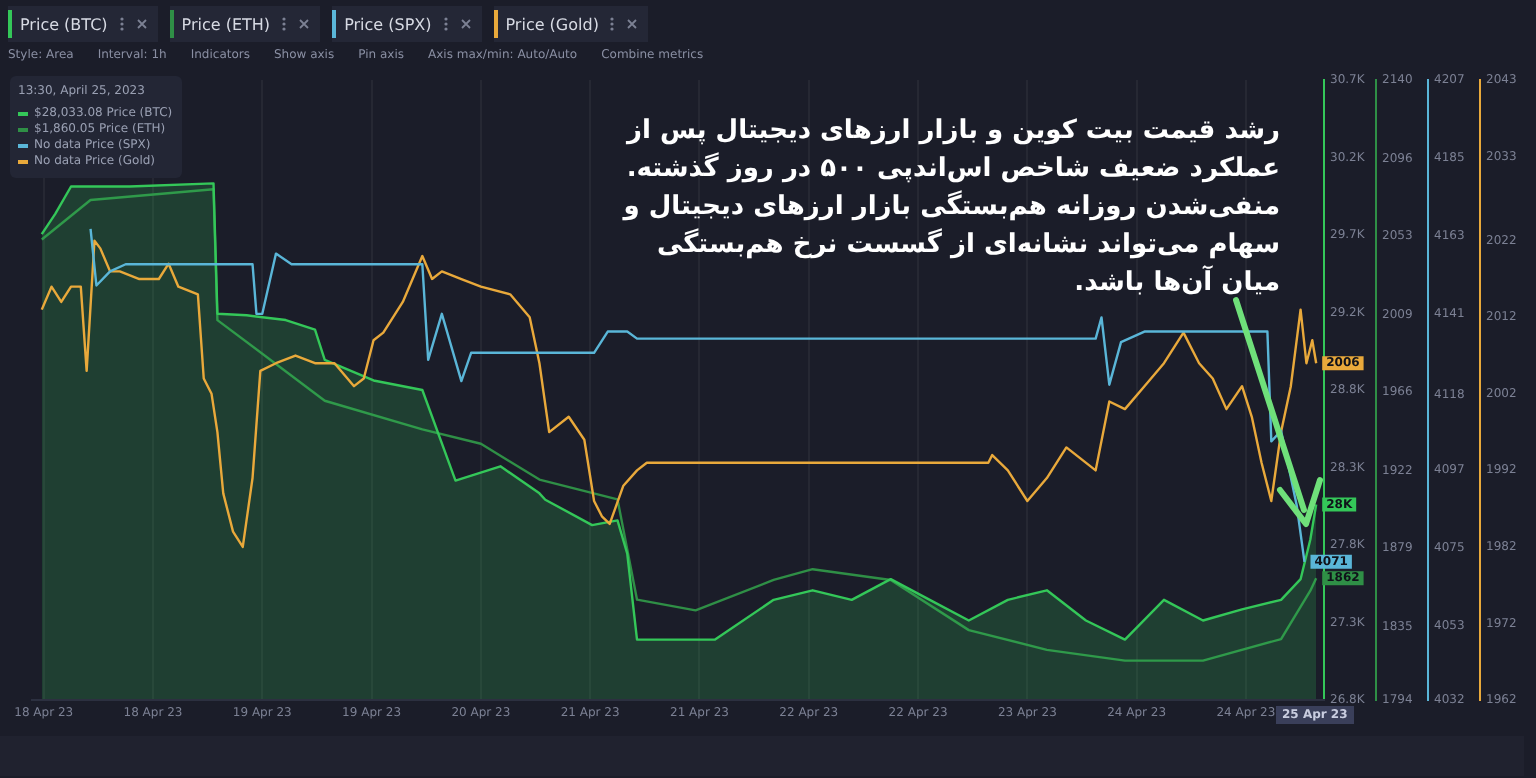 This screenshot has width=1536, height=778. I want to click on legend-label: Price (Gold), so click(552, 24).